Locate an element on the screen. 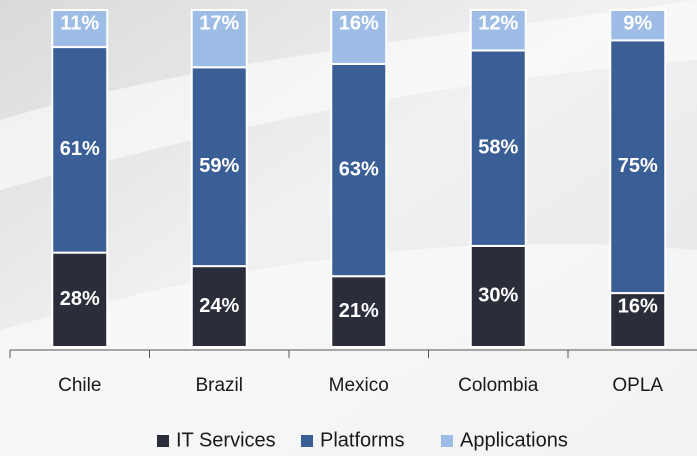 This screenshot has width=697, height=456. value-label: 28% is located at coordinates (80, 299).